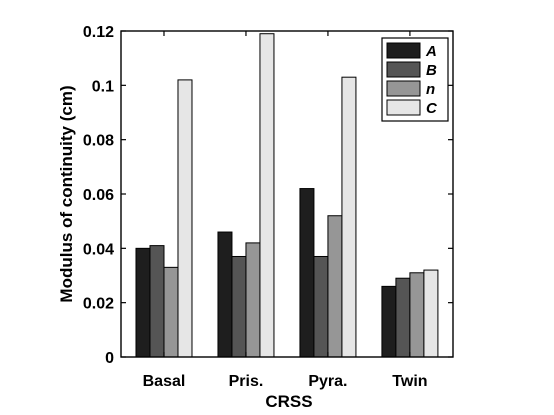 This screenshot has width=554, height=415. What do you see at coordinates (109, 358) in the screenshot?
I see `y-tick-label: 0` at bounding box center [109, 358].